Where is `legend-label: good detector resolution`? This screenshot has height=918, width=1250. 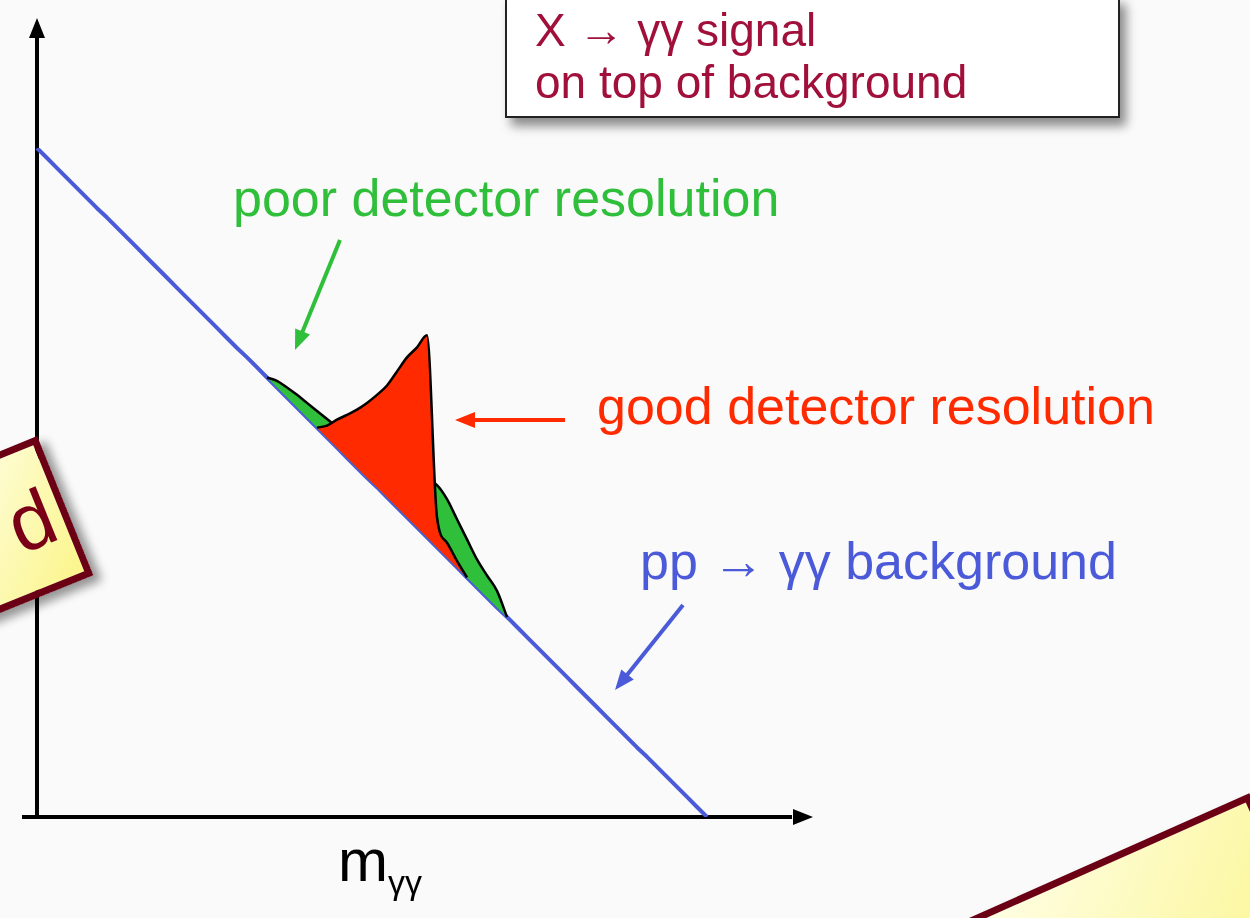 legend-label: good detector resolution is located at coordinates (876, 406).